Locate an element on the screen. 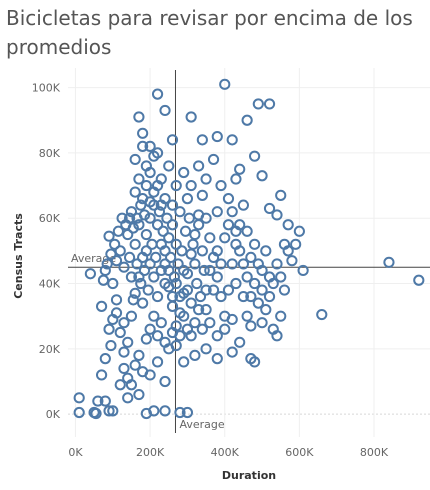 Image resolution: width=430 pixels, height=490 pixels. y-tick-label: 80K is located at coordinates (50, 153).